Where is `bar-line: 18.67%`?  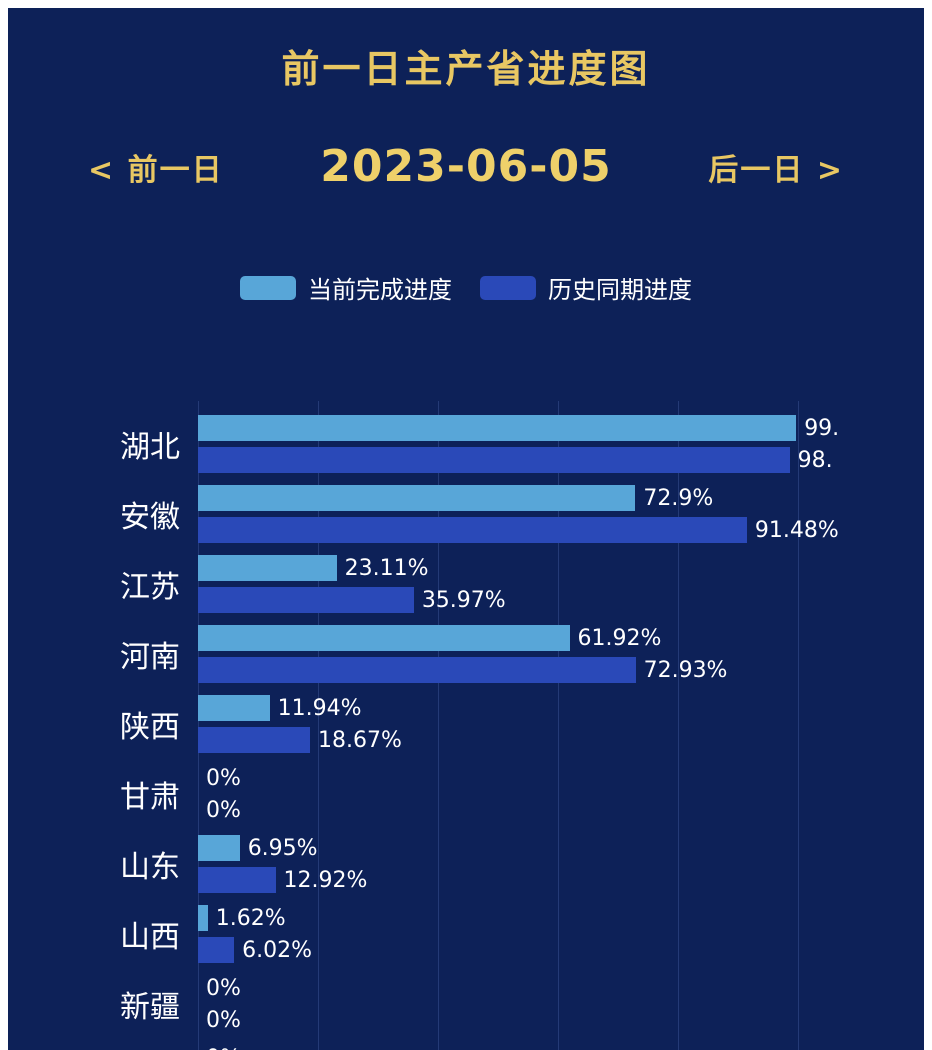 bar-line: 18.67% is located at coordinates (300, 740).